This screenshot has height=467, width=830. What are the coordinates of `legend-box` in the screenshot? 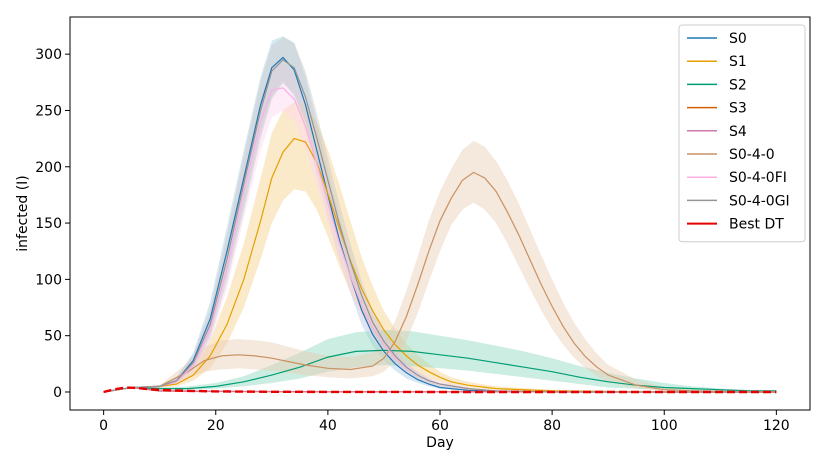 It's located at (742, 133).